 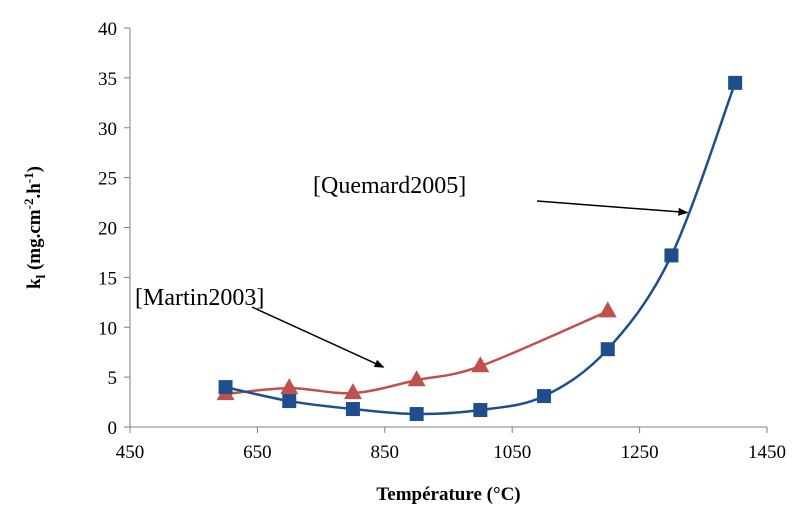 I want to click on y-tick-label: 0, so click(x=113, y=428).